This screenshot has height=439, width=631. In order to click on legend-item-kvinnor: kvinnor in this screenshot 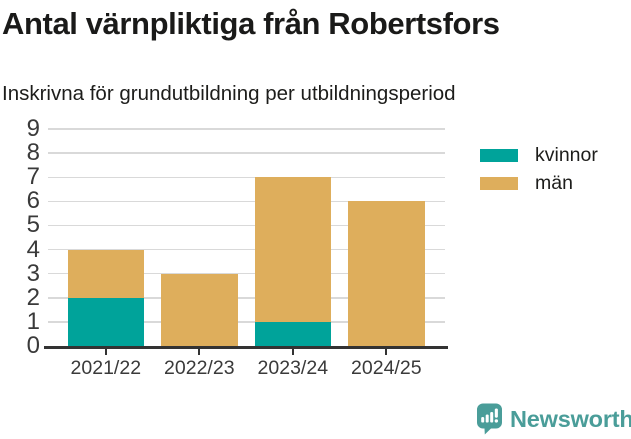, I will do `click(539, 155)`.